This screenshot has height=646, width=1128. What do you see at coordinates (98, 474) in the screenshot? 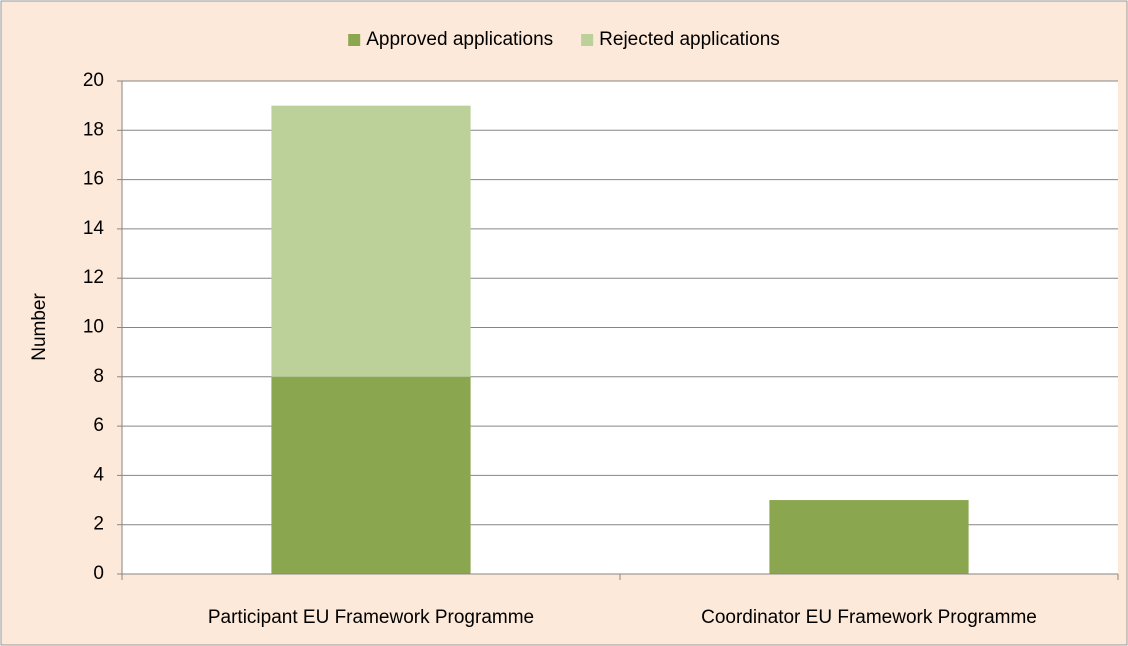
I see `y-tick-label: 4` at bounding box center [98, 474].